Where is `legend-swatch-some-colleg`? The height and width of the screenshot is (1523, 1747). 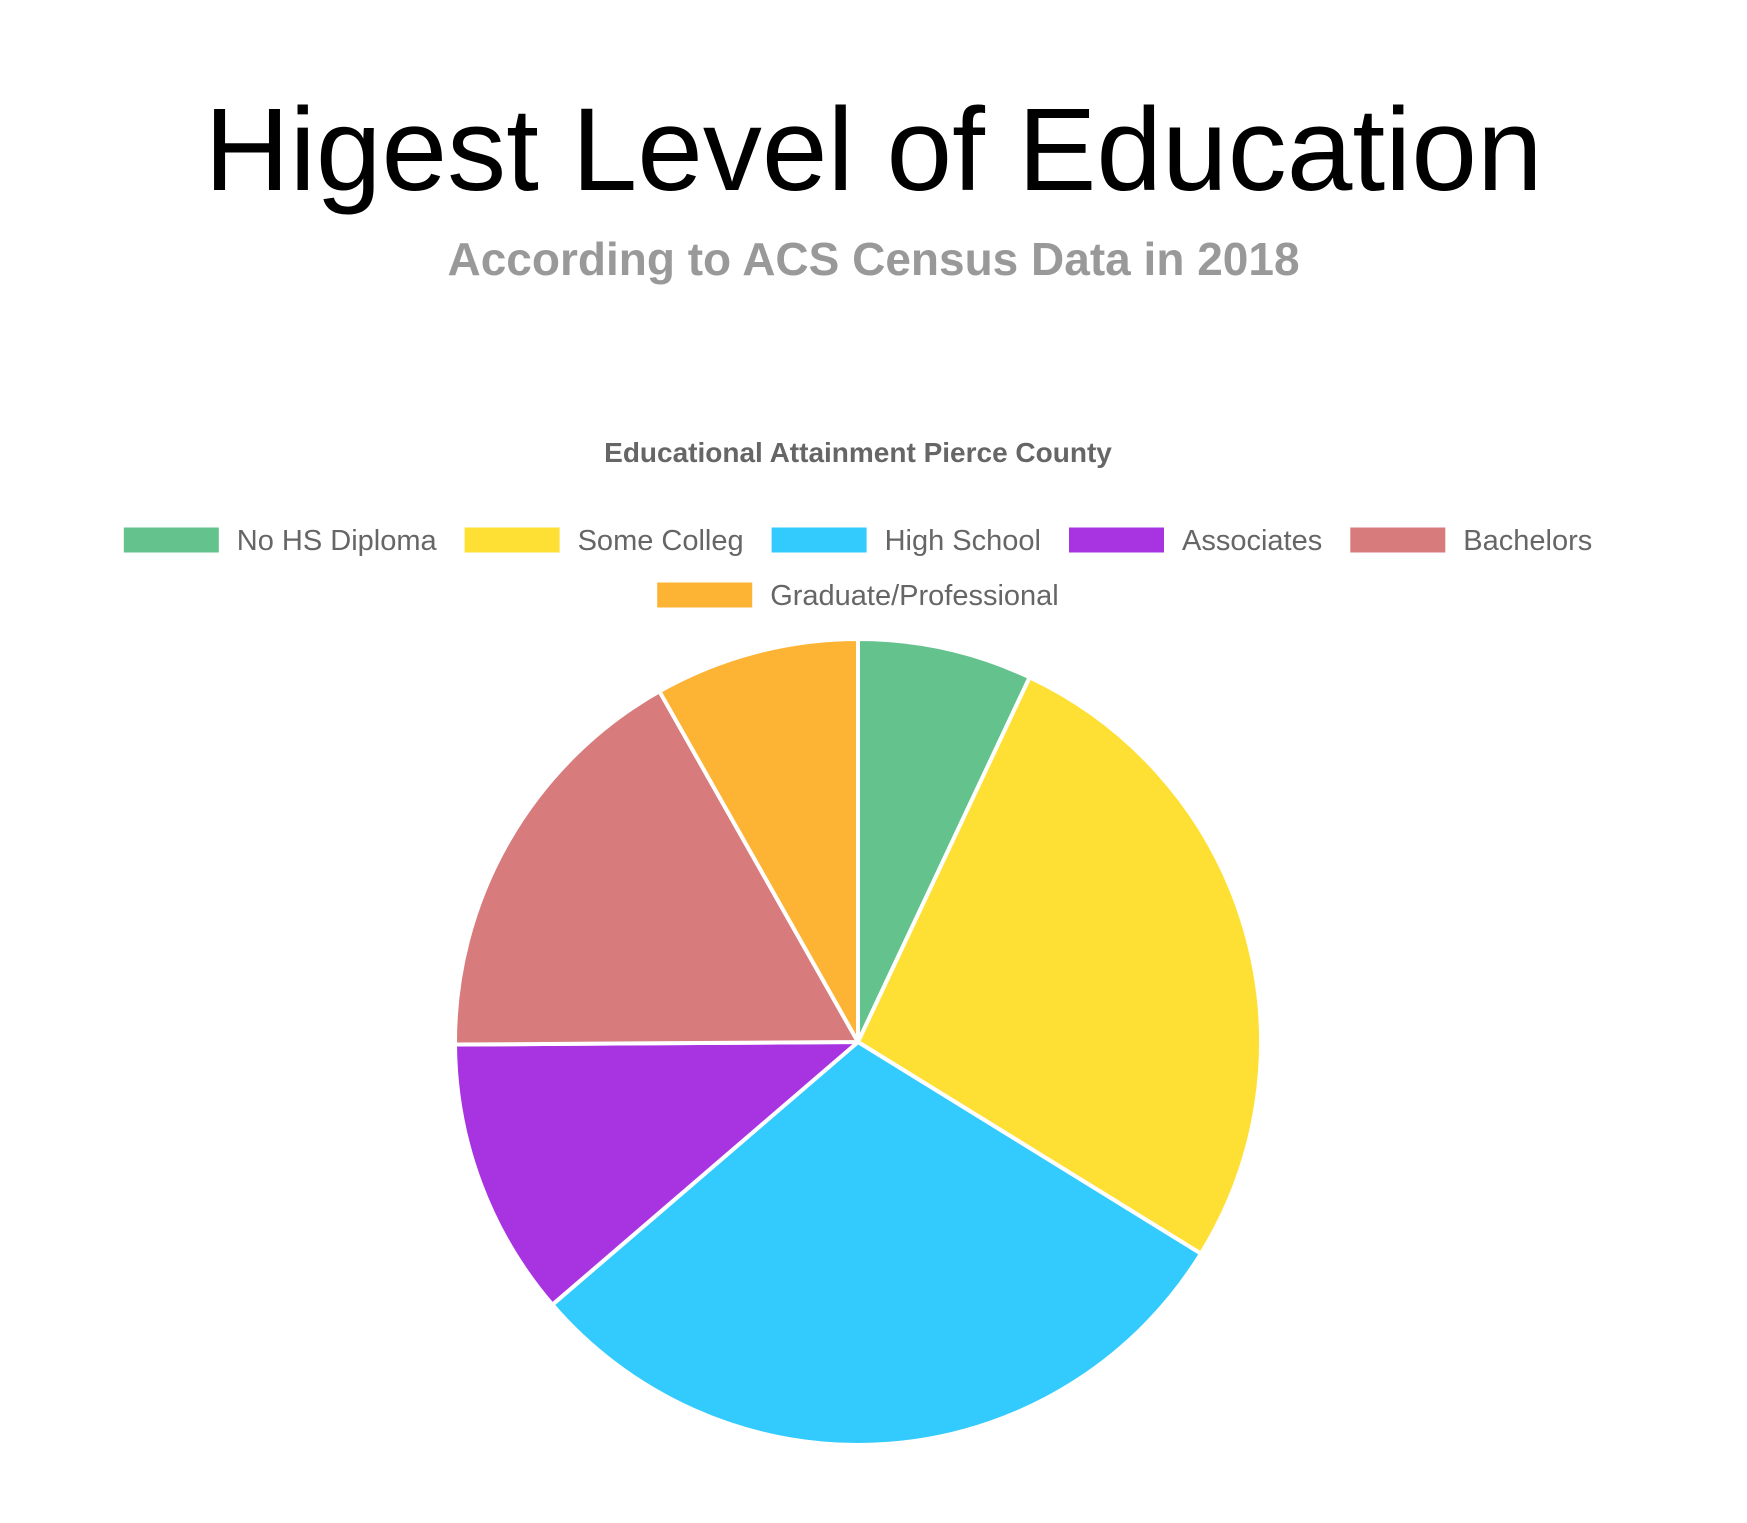 legend-swatch-some-colleg is located at coordinates (512, 540).